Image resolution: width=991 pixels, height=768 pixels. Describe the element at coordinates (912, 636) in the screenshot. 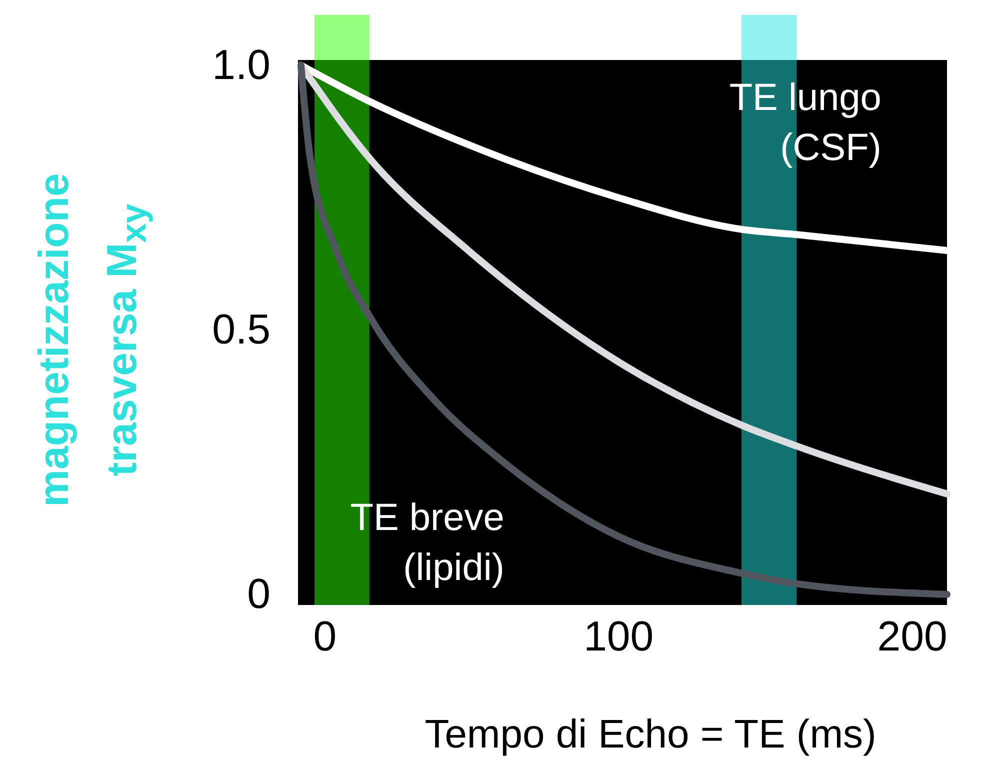

I see `x-tick-label: 200` at that location.